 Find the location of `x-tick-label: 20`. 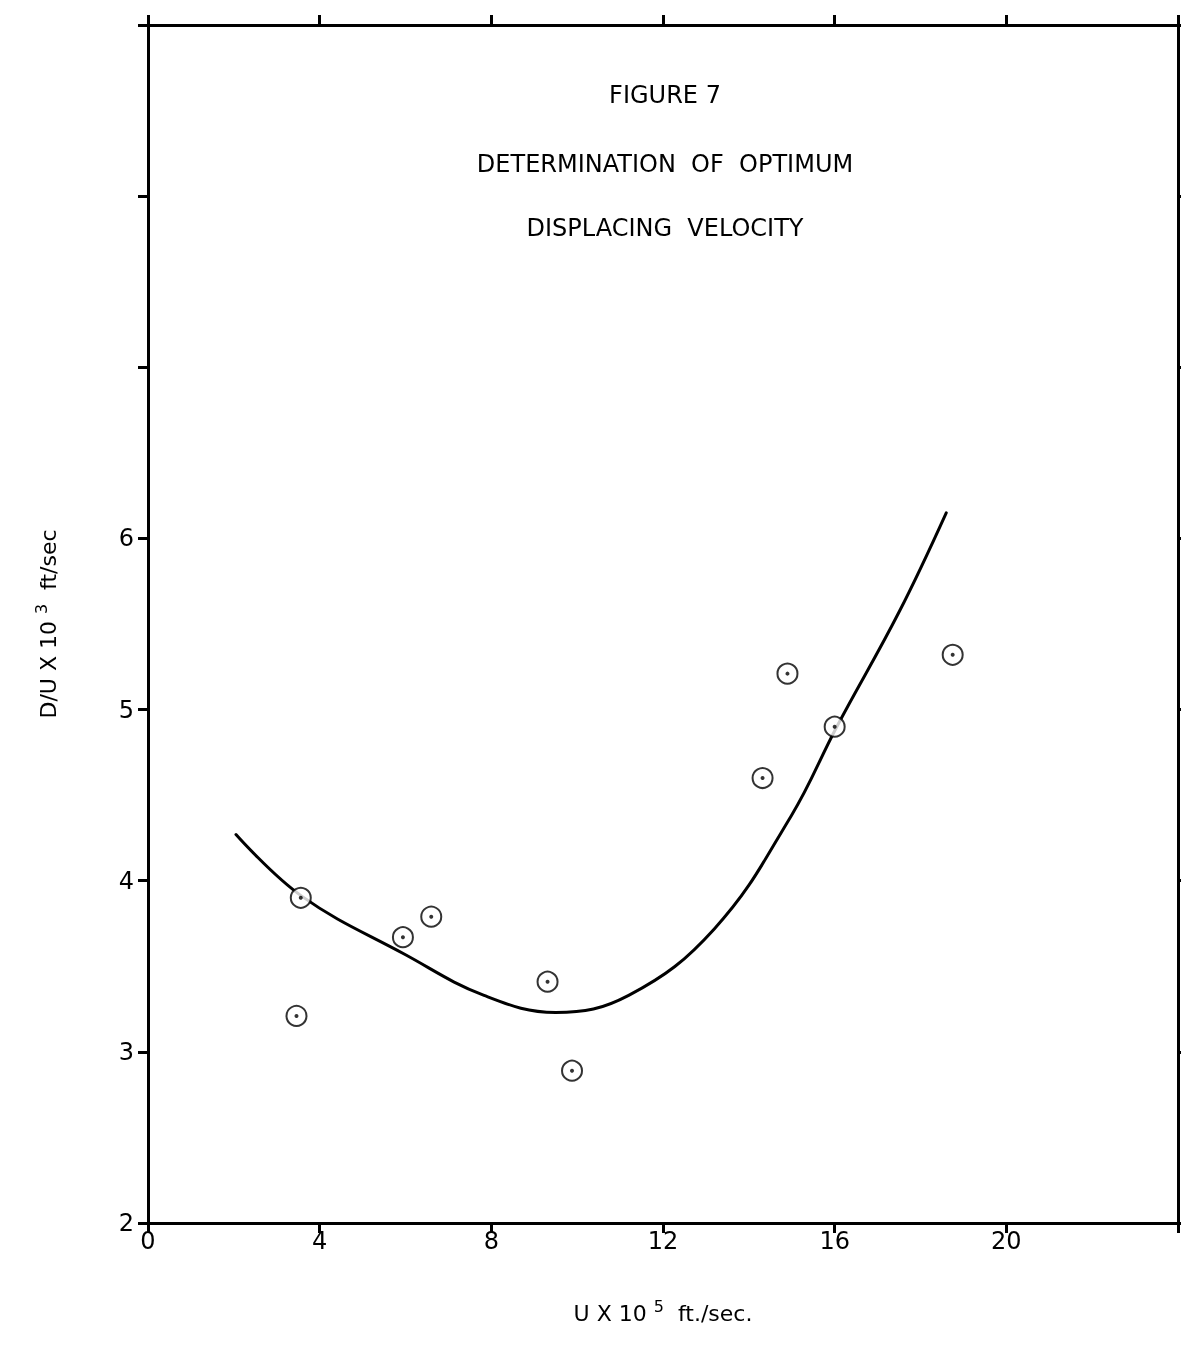

x-tick-label: 20 is located at coordinates (1006, 1241).